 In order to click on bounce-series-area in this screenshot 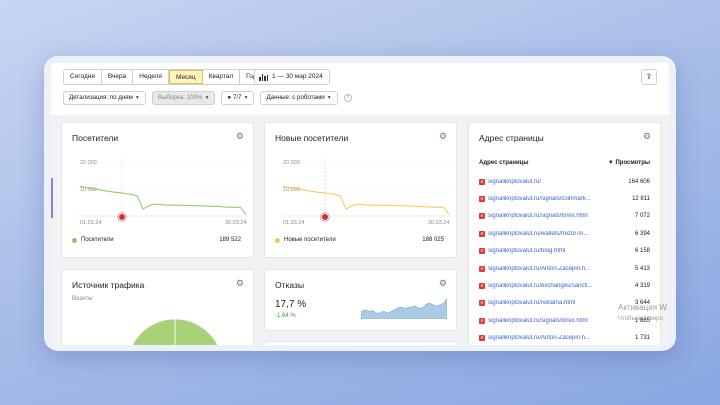, I will do `click(404, 308)`.